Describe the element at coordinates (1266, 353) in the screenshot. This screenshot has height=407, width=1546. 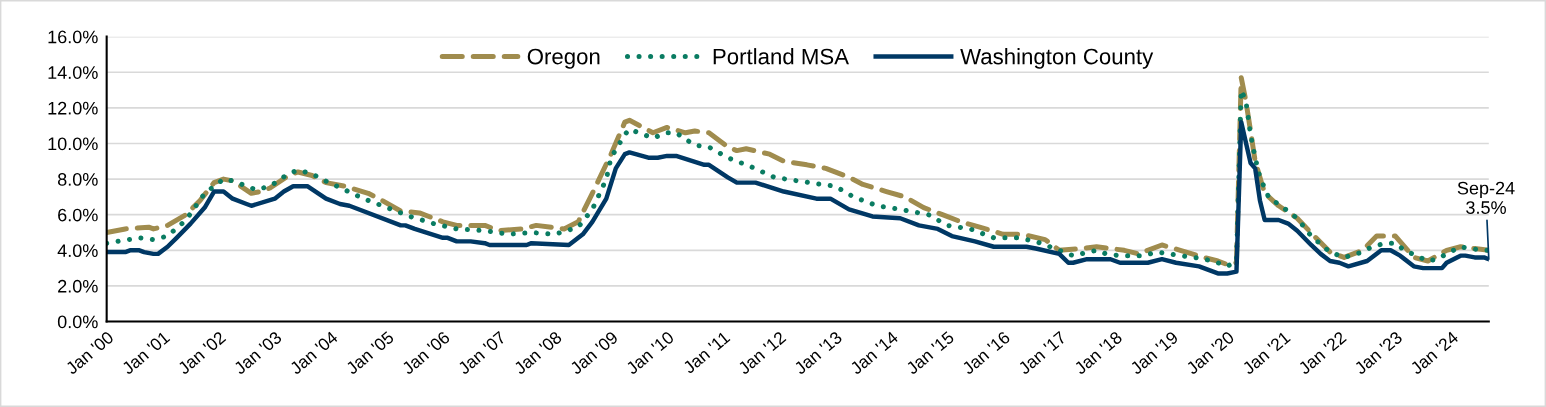
I see `x-tick-label: Jan '21` at that location.